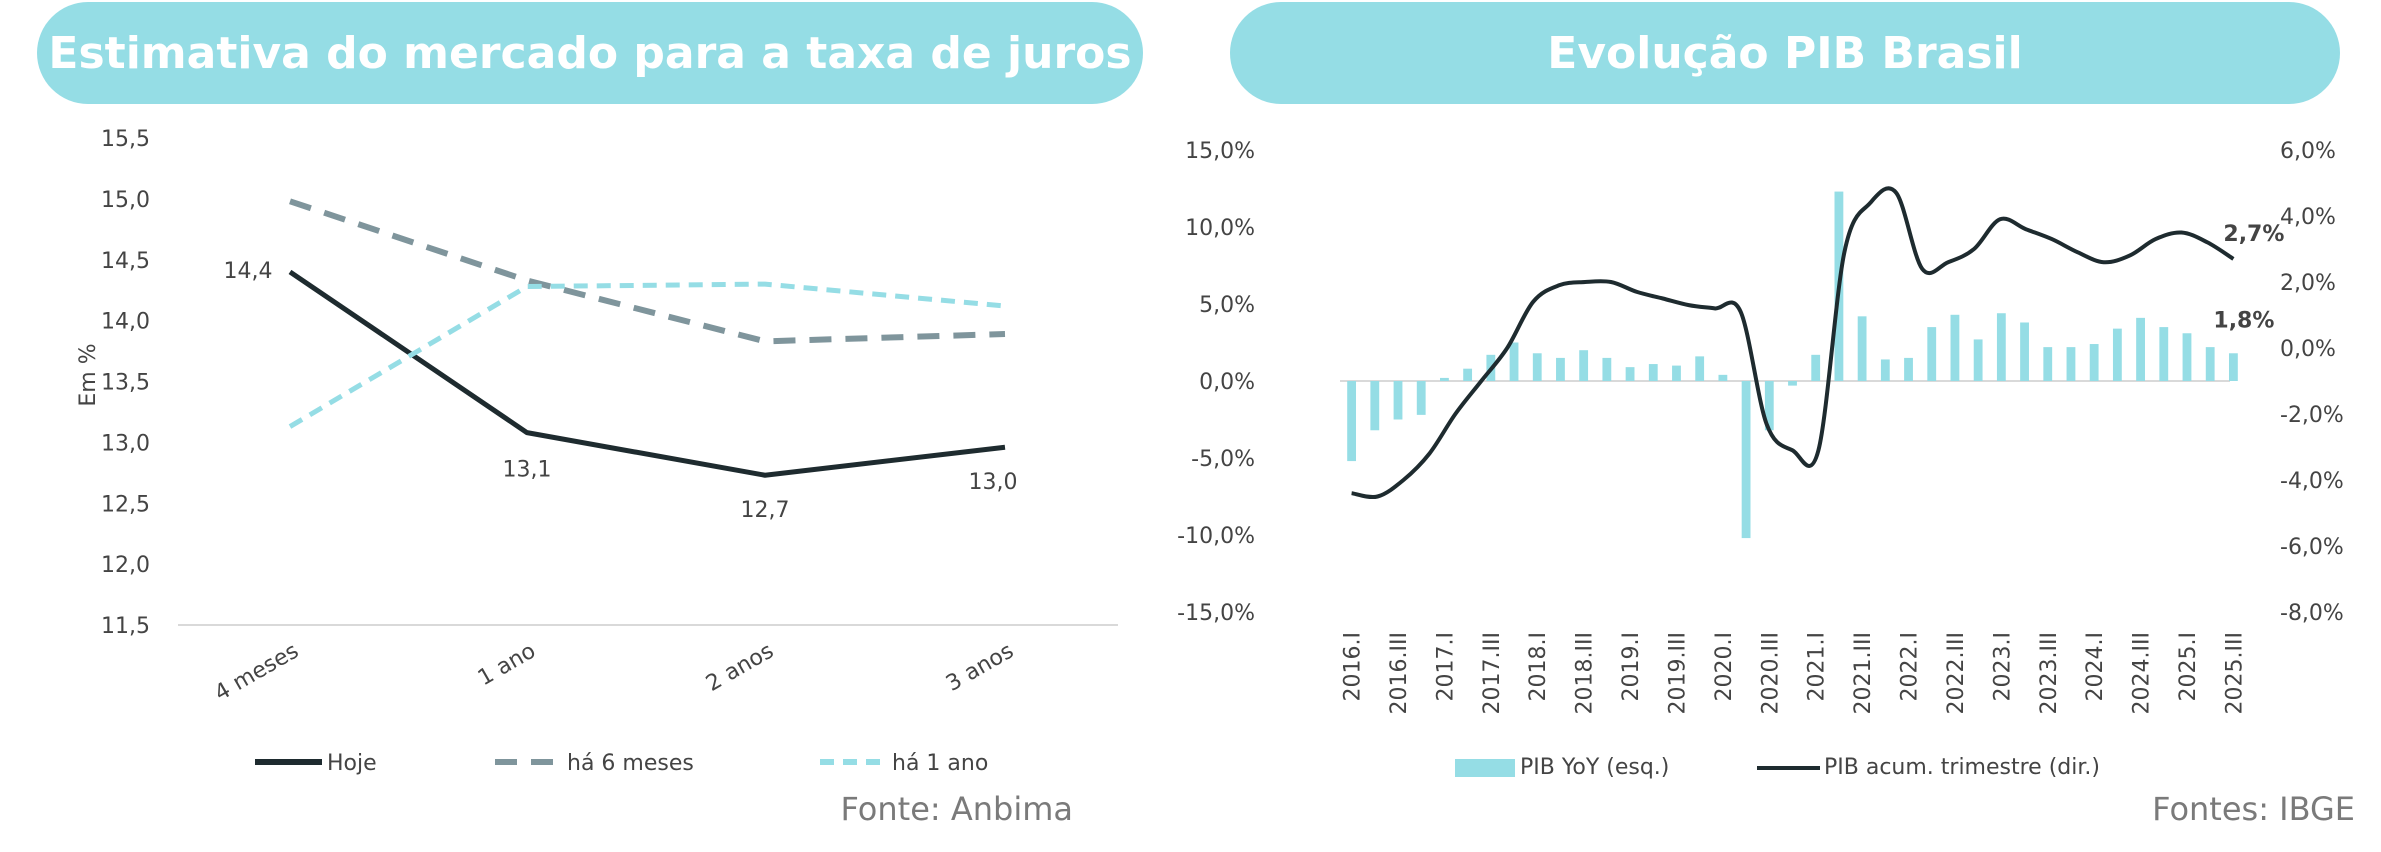  Describe the element at coordinates (1220, 151) in the screenshot. I see `y-tick-label-left: 15,0%` at that location.